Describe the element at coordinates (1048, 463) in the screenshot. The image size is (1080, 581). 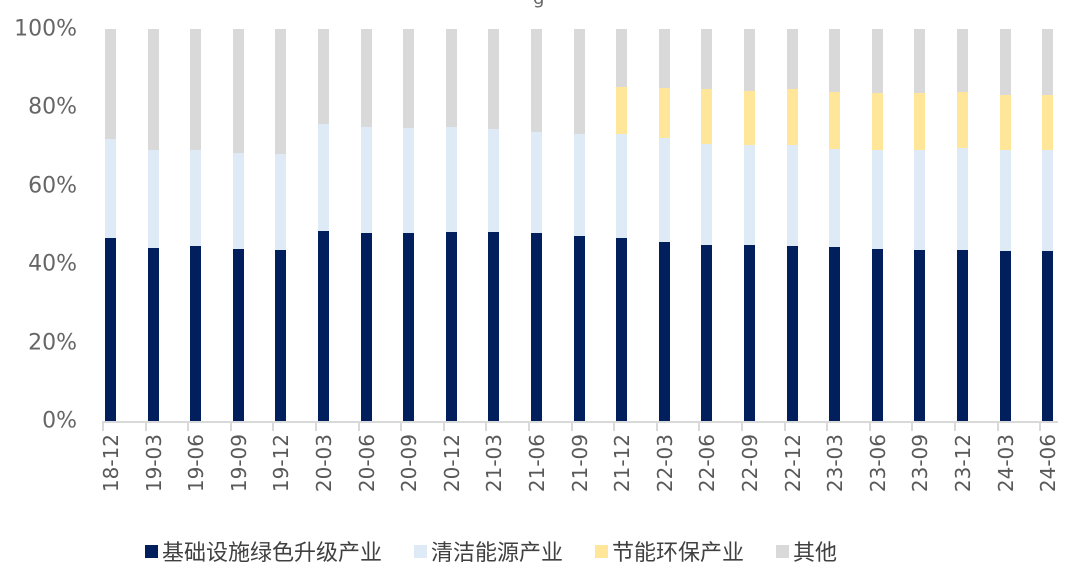
I see `x-tick-label: 24-06` at that location.